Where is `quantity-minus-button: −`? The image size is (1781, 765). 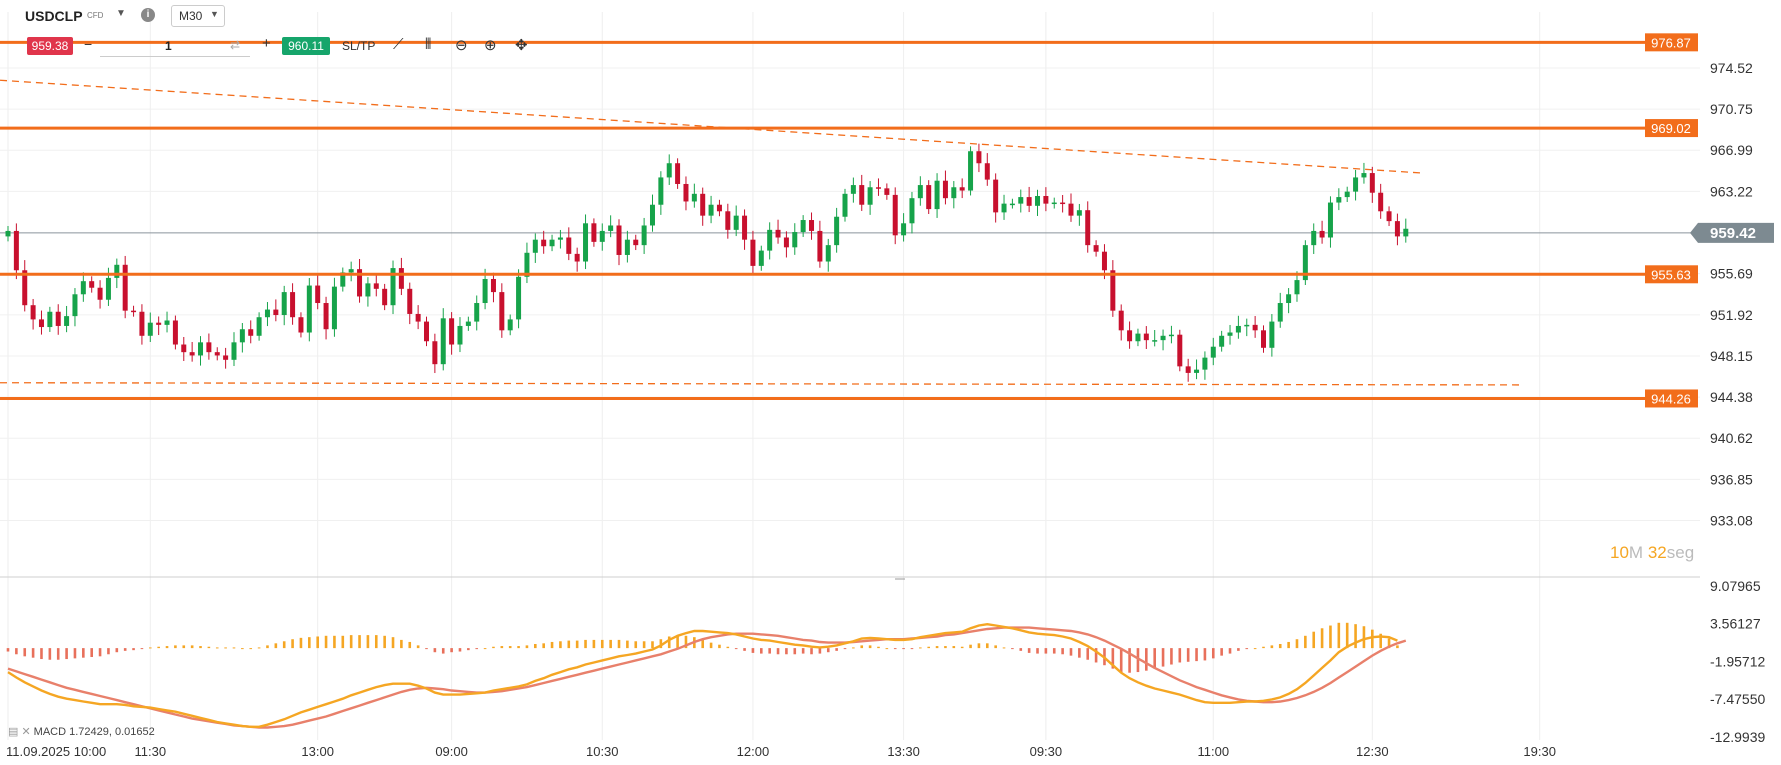
quantity-minus-button: − is located at coordinates (88, 44).